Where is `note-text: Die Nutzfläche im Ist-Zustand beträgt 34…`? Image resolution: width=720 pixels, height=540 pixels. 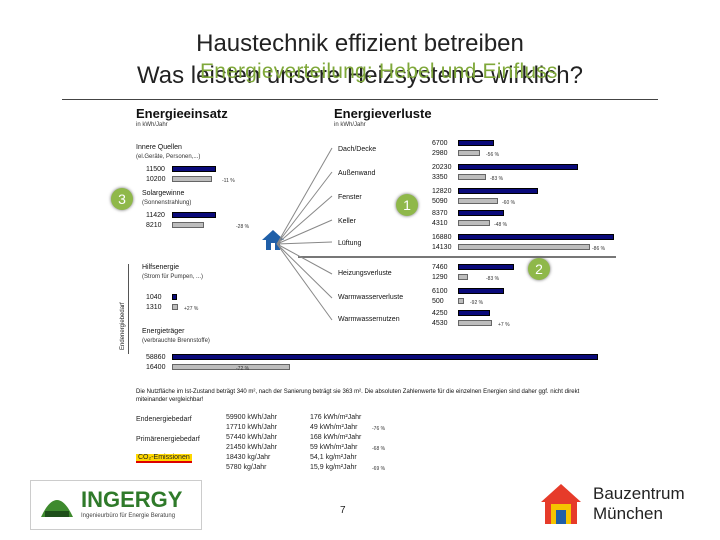
note-text: Die Nutzfläche im Ist-Zustand beträgt 34… is located at coordinates (358, 396).